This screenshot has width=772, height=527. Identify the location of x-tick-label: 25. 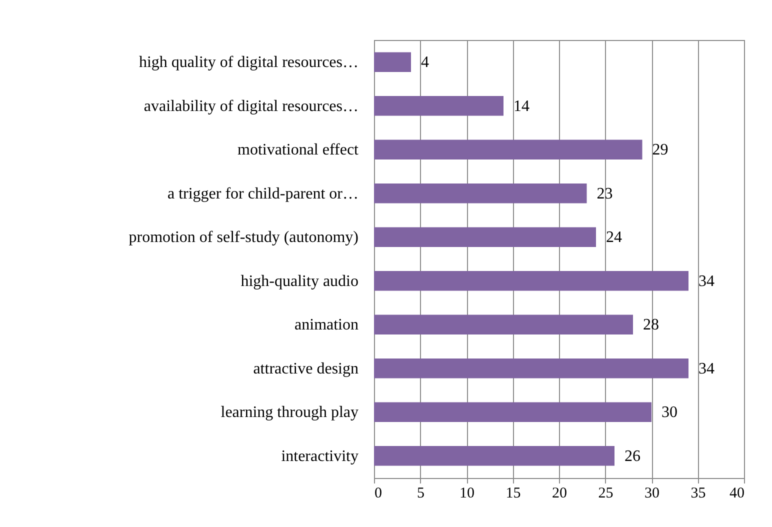
(606, 494).